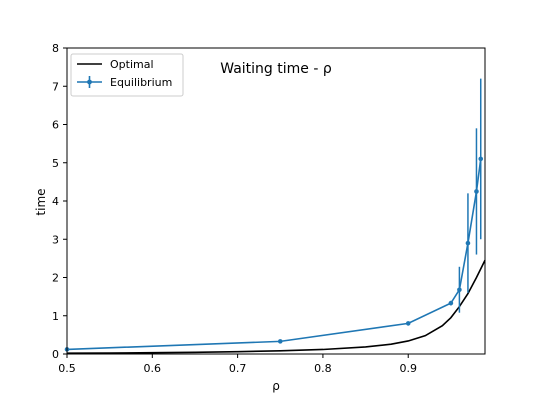 This screenshot has height=405, width=540. What do you see at coordinates (153, 368) in the screenshot?
I see `x-tick-label-1: 0.6` at bounding box center [153, 368].